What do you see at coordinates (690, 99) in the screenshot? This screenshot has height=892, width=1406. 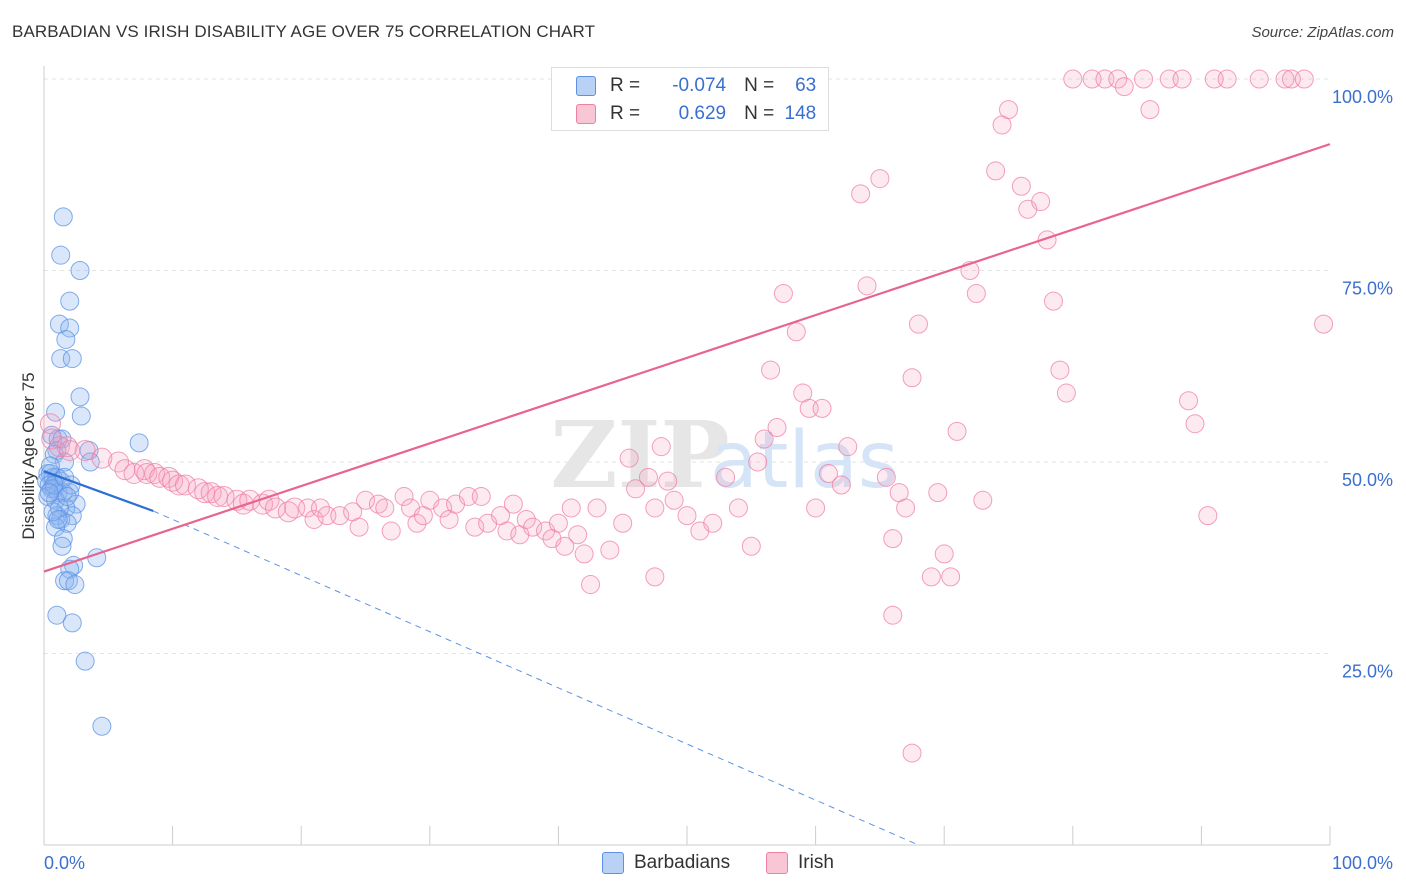 I see `correlation-legend: R = -0.074 N = 63 R = 0.629 N = 148` at bounding box center [690, 99].